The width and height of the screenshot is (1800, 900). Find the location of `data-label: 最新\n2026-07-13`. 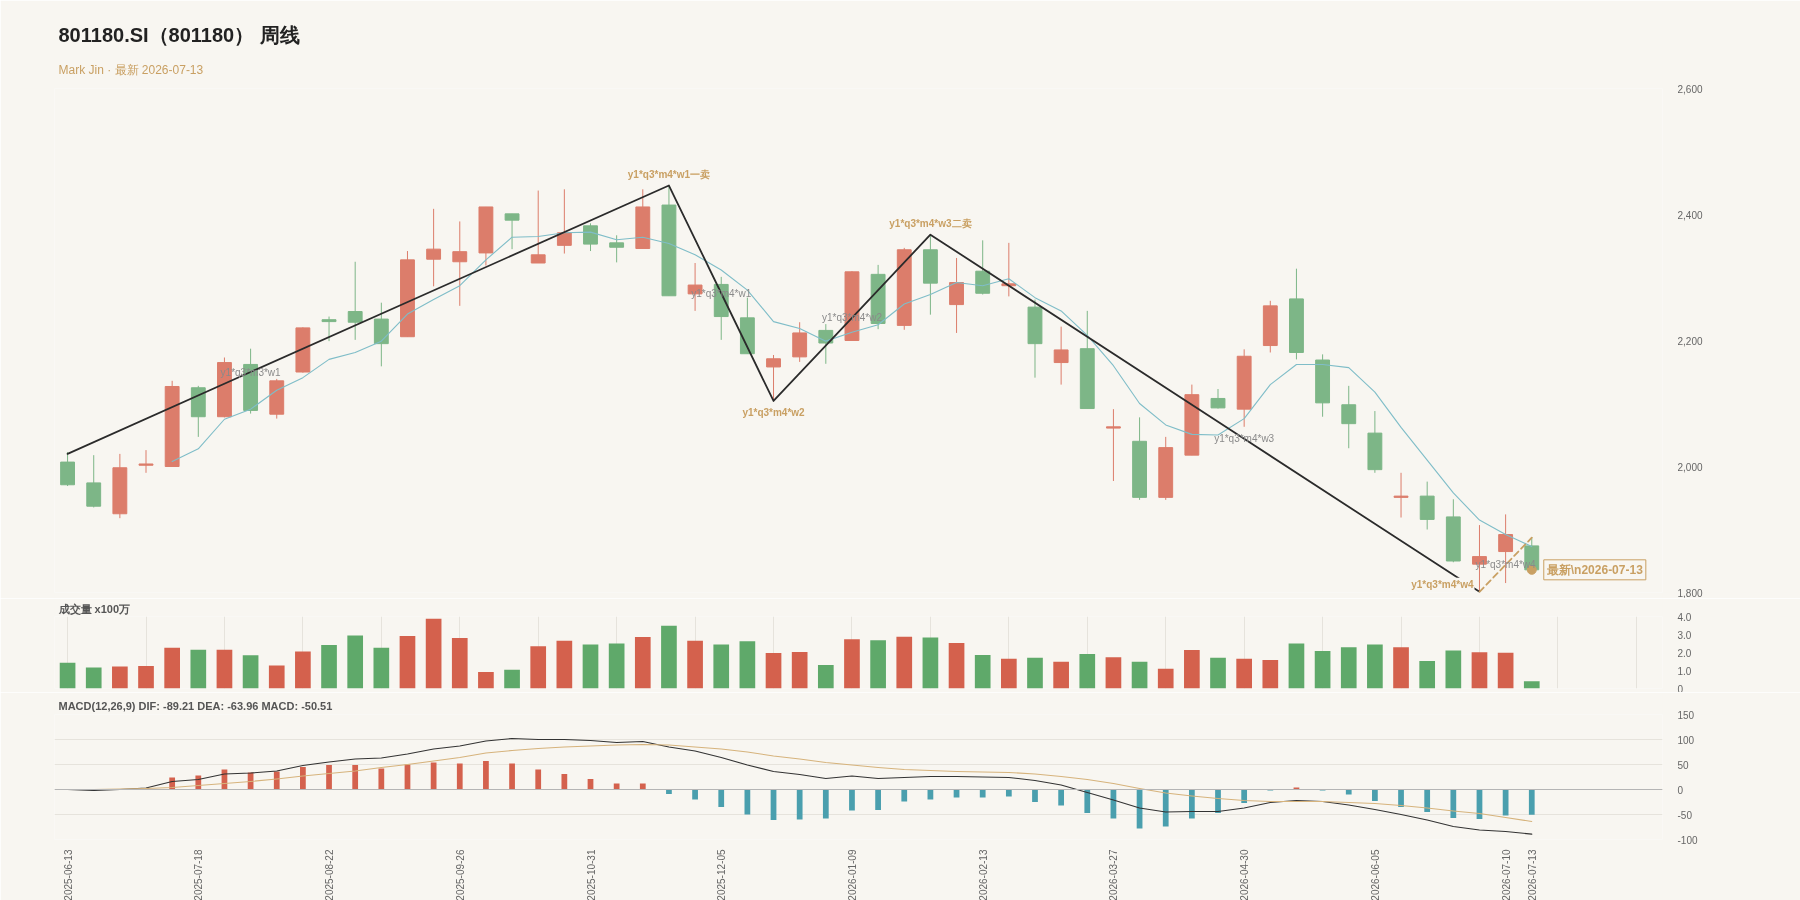

data-label: 最新\n2026-07-13 is located at coordinates (1594, 569).